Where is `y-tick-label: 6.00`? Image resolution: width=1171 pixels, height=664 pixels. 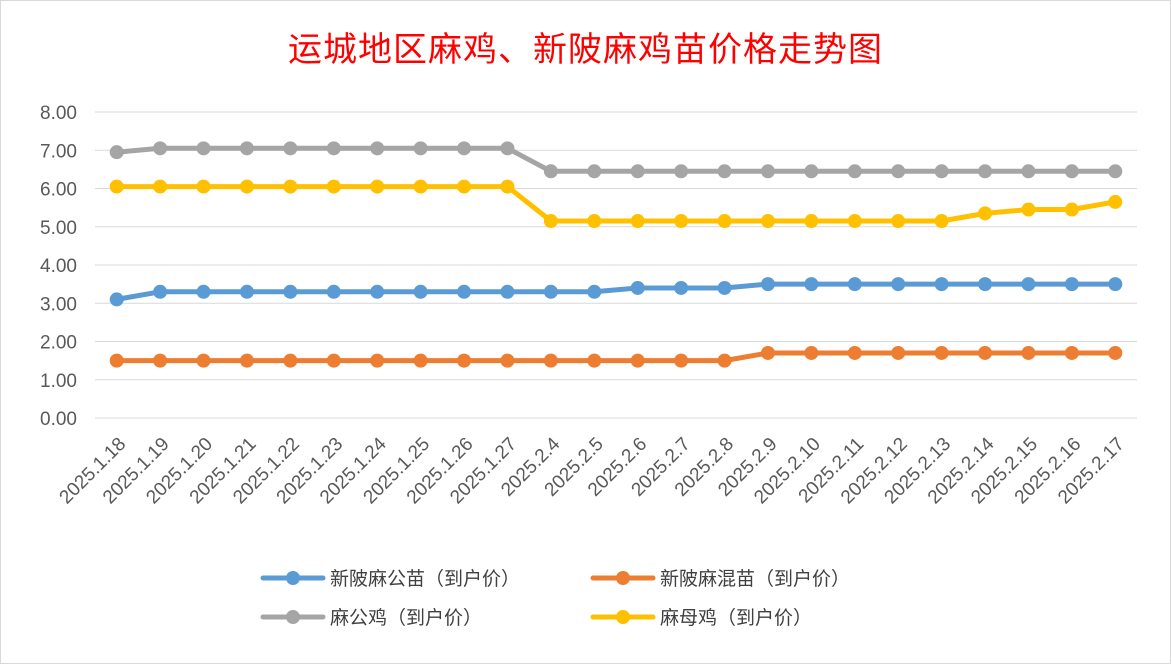
y-tick-label: 6.00 is located at coordinates (58, 190).